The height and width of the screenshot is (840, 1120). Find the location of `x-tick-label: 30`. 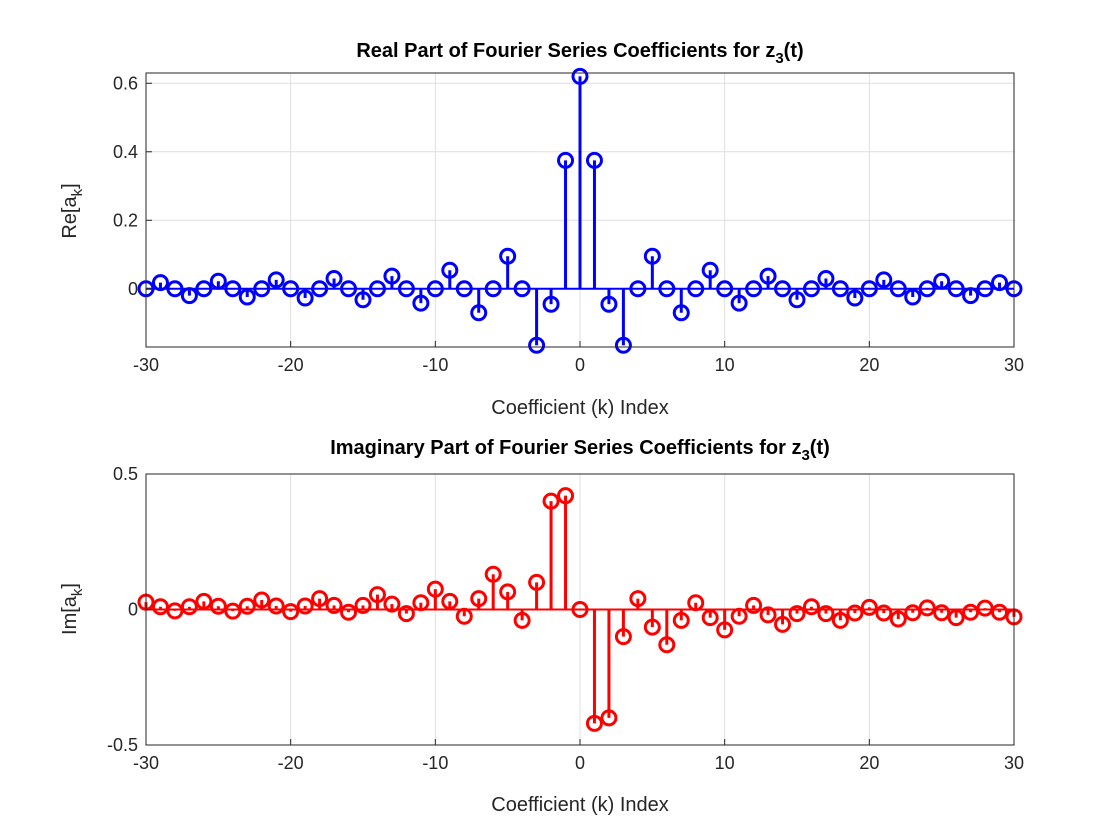

x-tick-label: 30 is located at coordinates (1014, 763).